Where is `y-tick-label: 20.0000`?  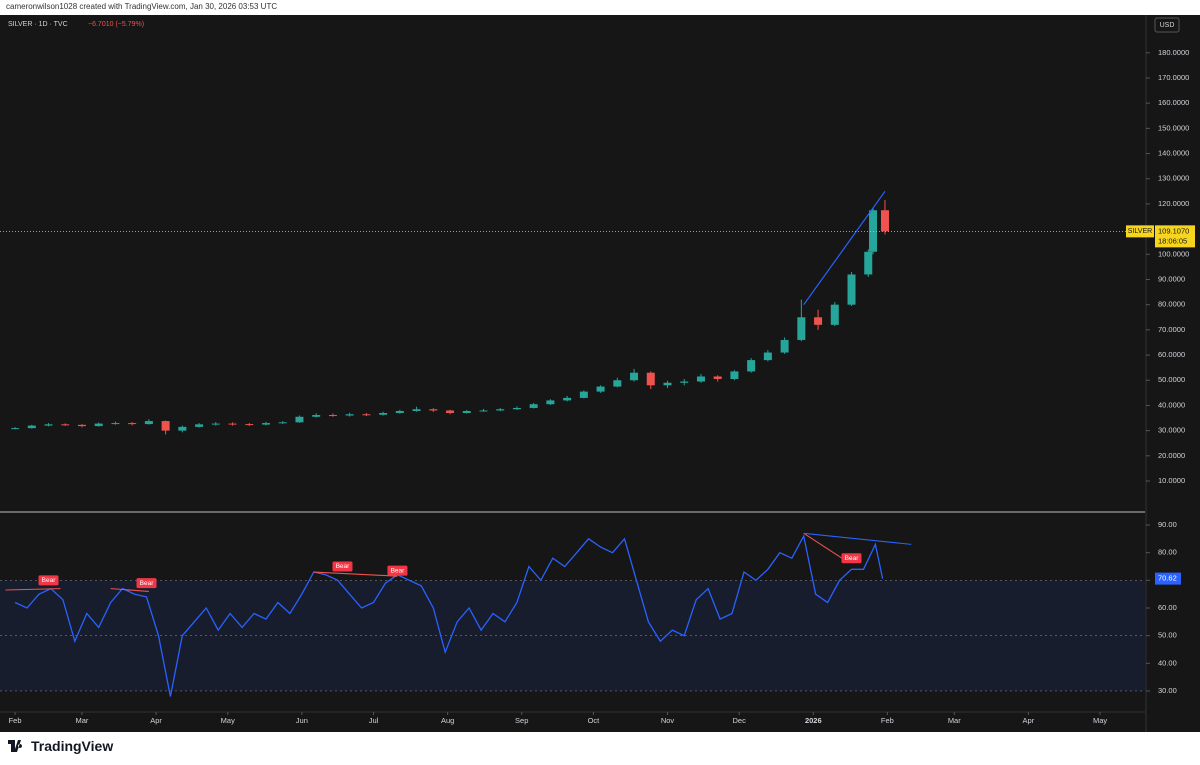 y-tick-label: 20.0000 is located at coordinates (1171, 455).